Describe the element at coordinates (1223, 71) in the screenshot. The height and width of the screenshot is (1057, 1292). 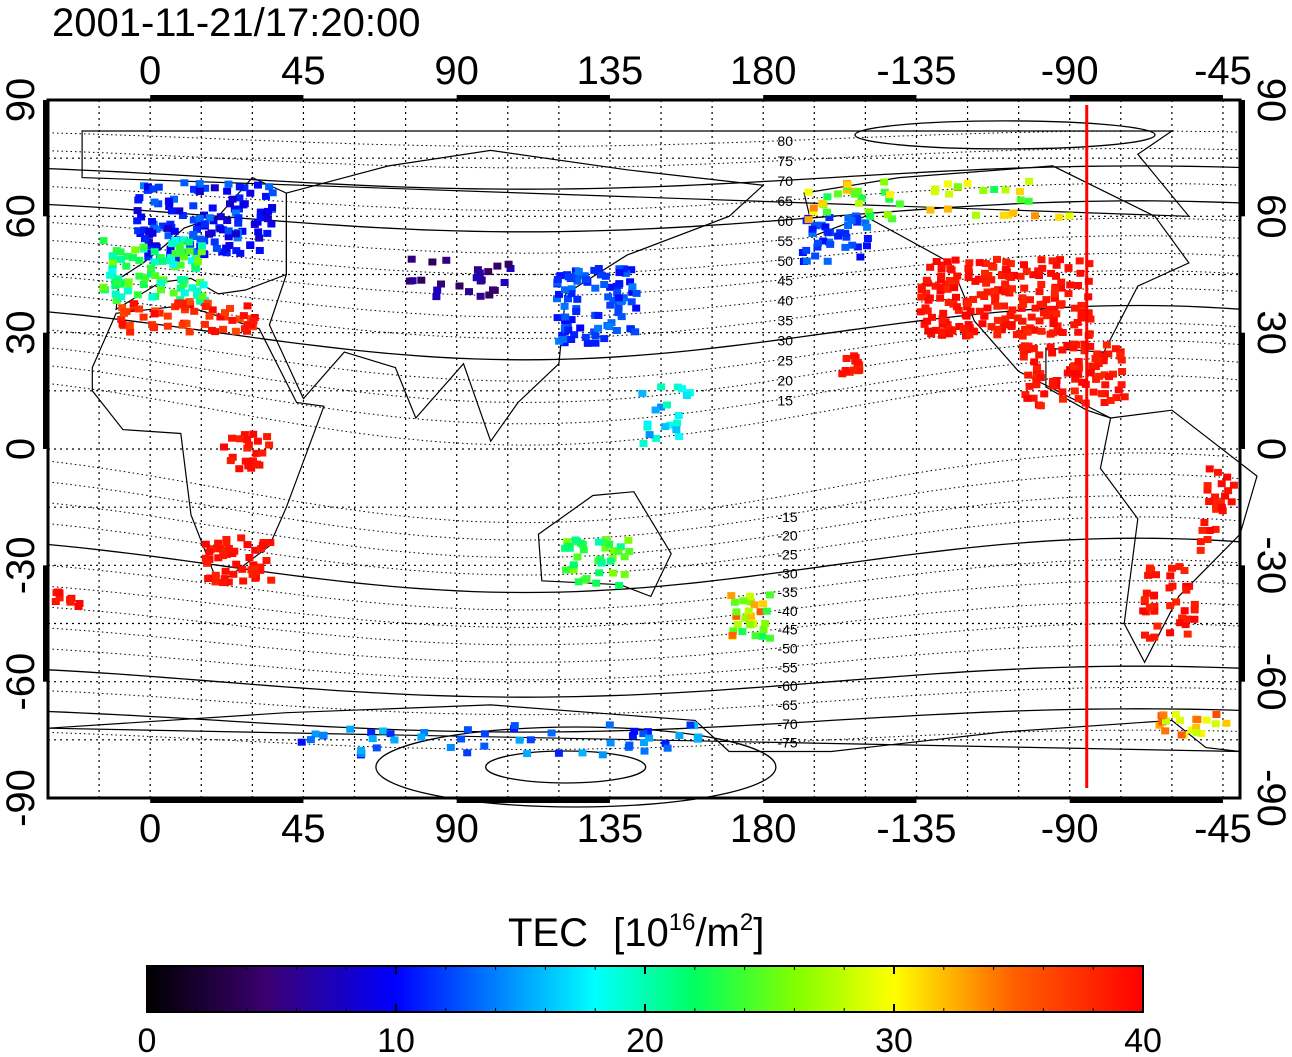
I see `top-lon-tick: -45` at that location.